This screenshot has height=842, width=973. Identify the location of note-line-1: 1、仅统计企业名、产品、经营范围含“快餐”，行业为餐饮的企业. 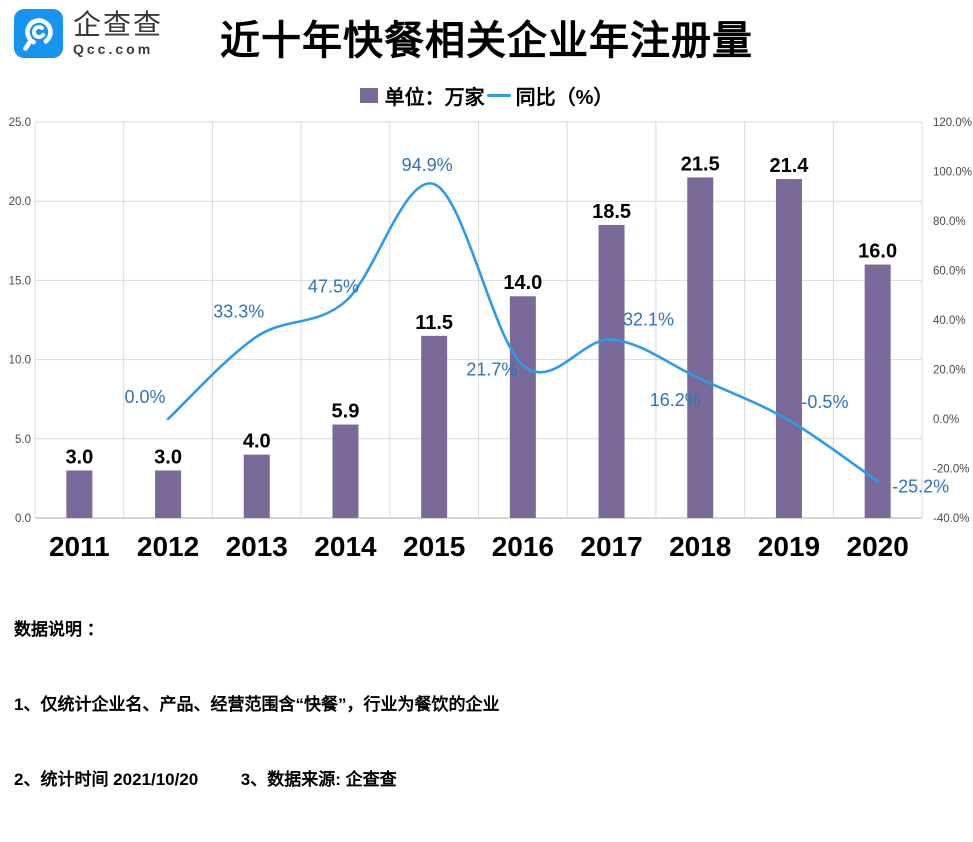
(257, 704).